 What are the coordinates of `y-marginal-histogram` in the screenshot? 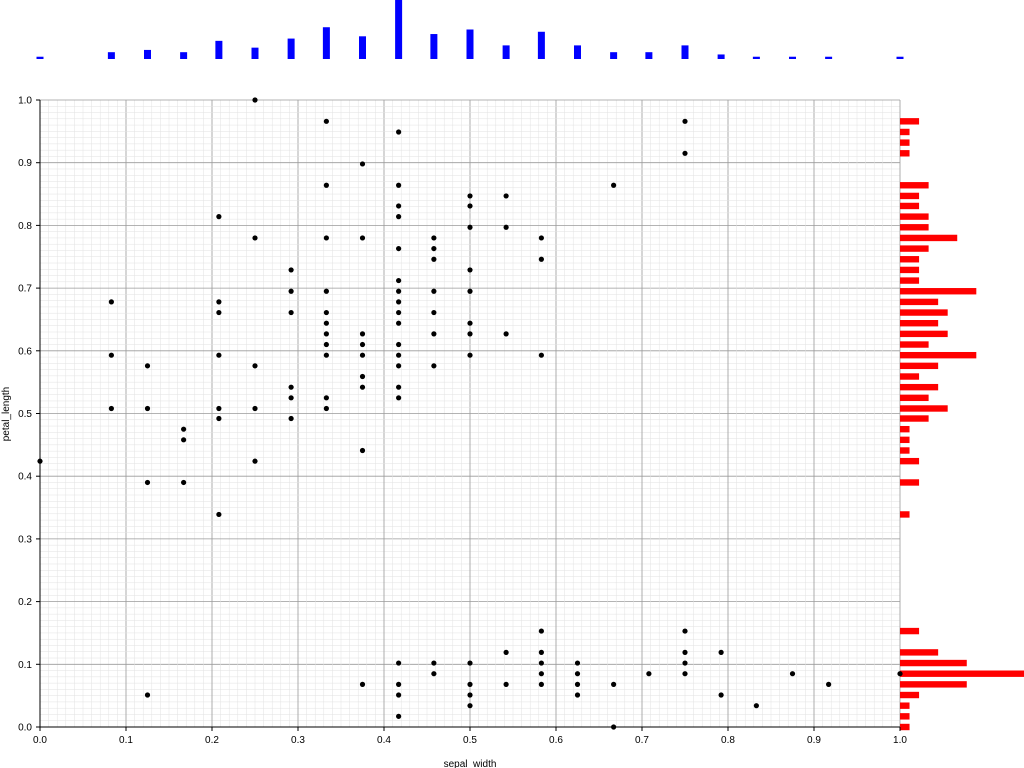 It's located at (962, 424).